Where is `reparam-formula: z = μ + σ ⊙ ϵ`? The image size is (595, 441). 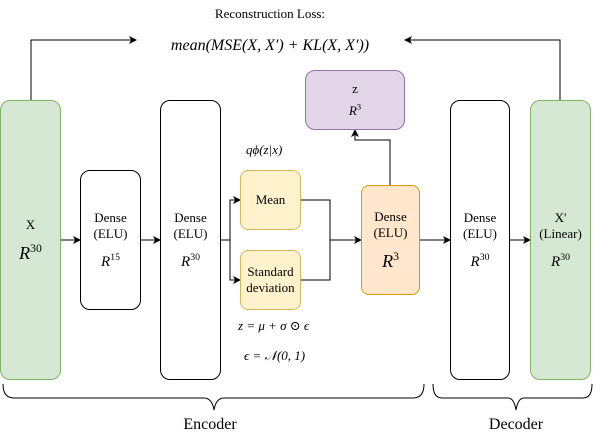
reparam-formula: z = μ + σ ⊙ ϵ is located at coordinates (274, 325).